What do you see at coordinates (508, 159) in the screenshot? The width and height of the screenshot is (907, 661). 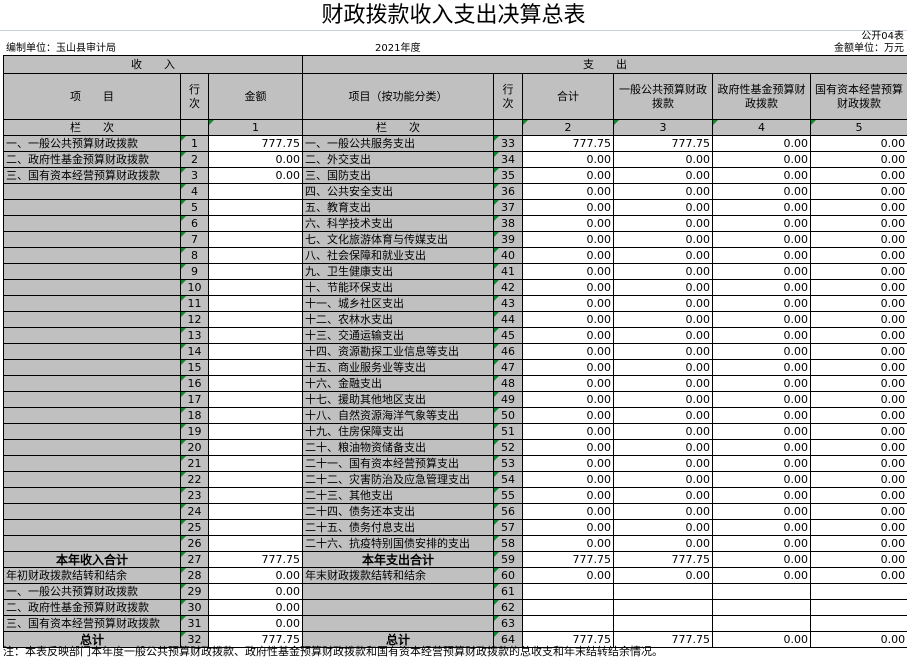 I see `expense-line: 34` at bounding box center [508, 159].